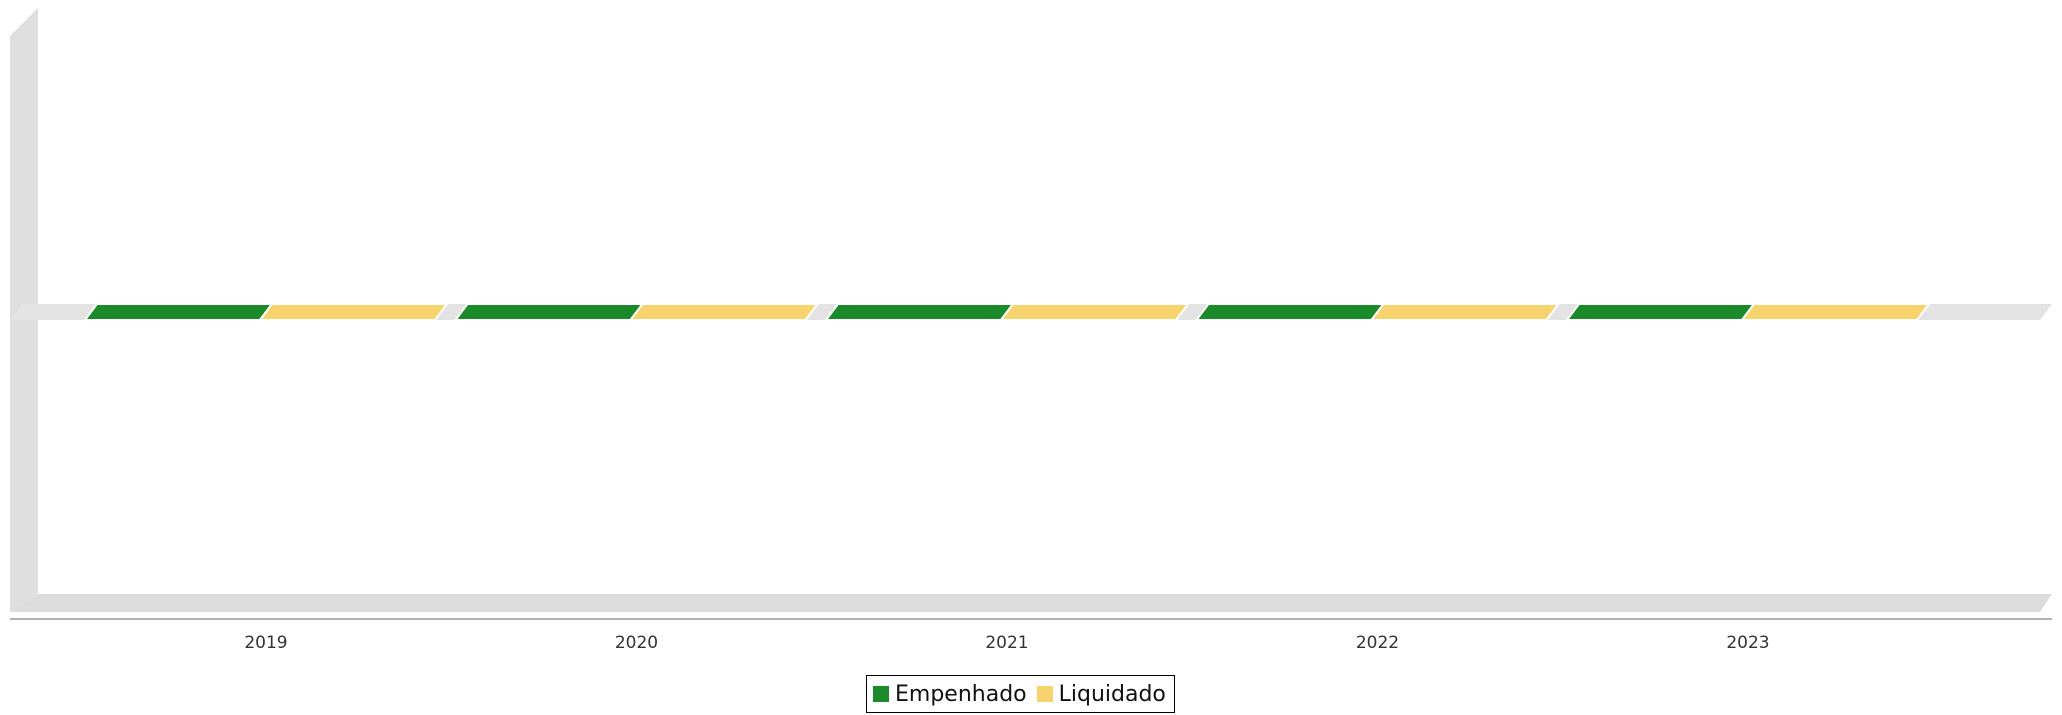 This screenshot has width=2062, height=715. I want to click on x-tick-label-2021: 2021, so click(1006, 643).